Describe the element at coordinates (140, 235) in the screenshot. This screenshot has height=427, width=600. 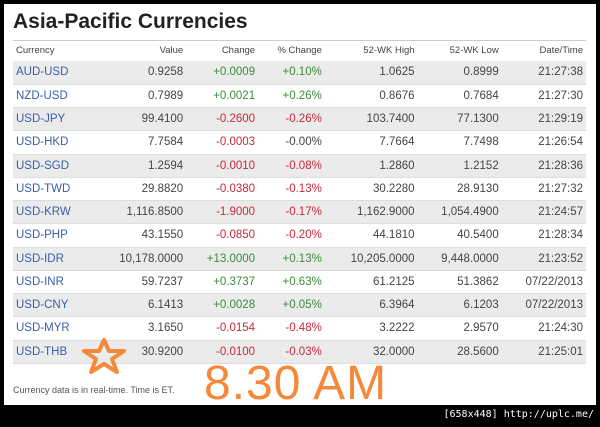
I see `cell-value: 43.1550` at that location.